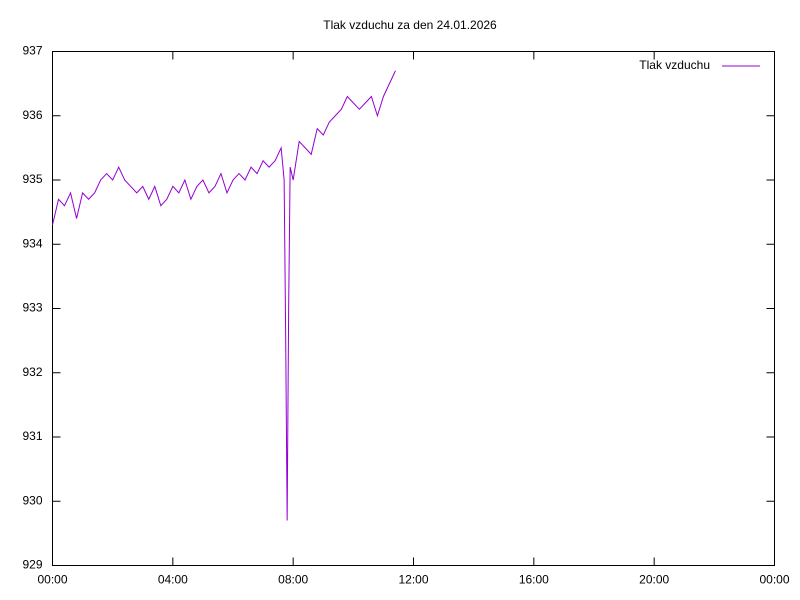  Describe the element at coordinates (173, 580) in the screenshot. I see `x-tick-label: 04:00` at that location.